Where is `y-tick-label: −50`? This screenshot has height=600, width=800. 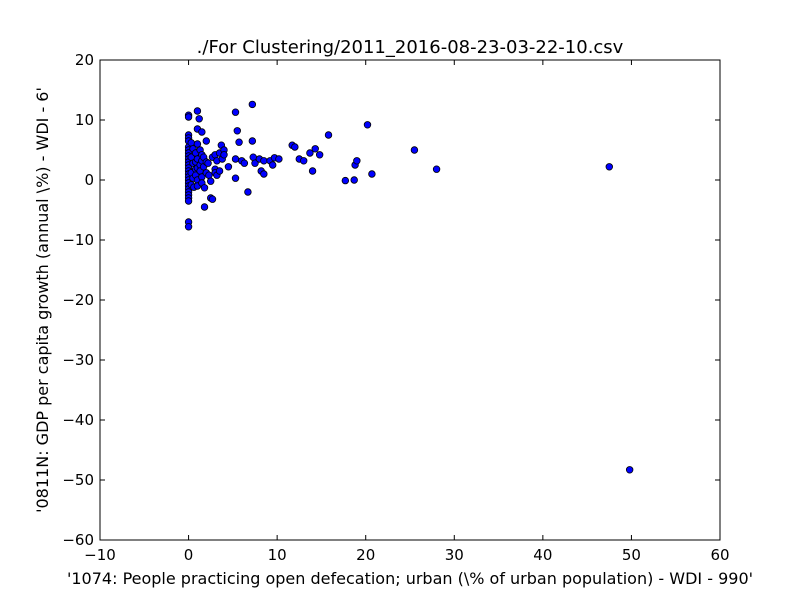 y-tick-label: −50 is located at coordinates (78, 480).